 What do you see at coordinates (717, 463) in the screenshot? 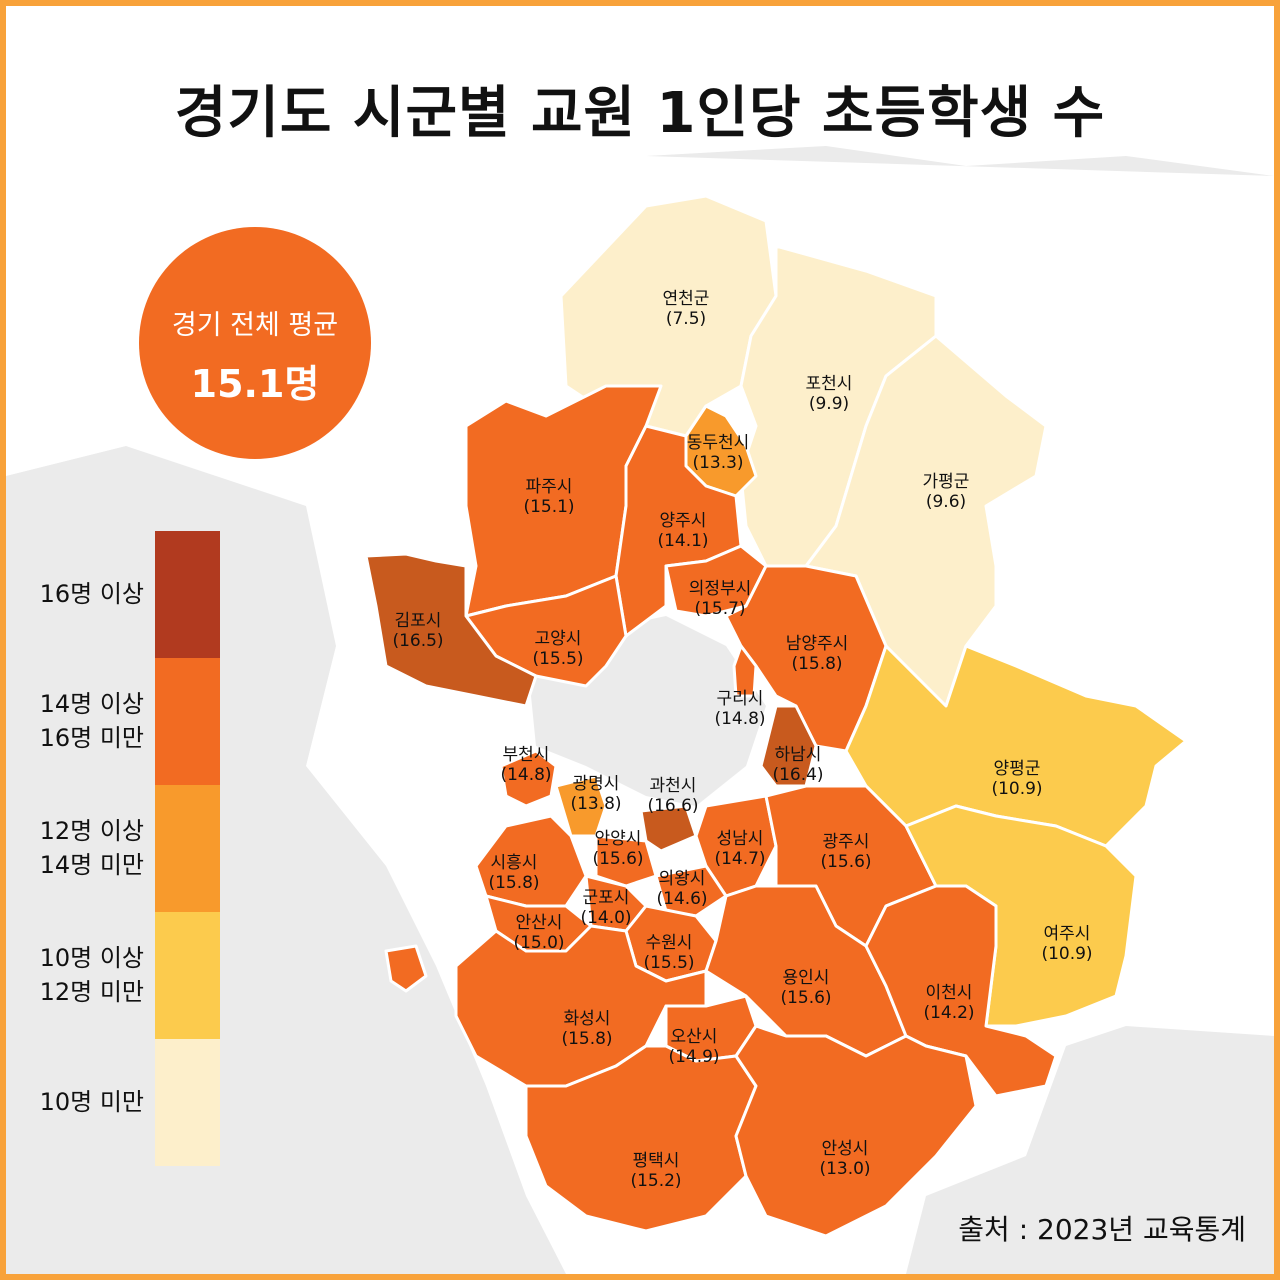
I see `region-value-label: (13.3)` at bounding box center [717, 463].